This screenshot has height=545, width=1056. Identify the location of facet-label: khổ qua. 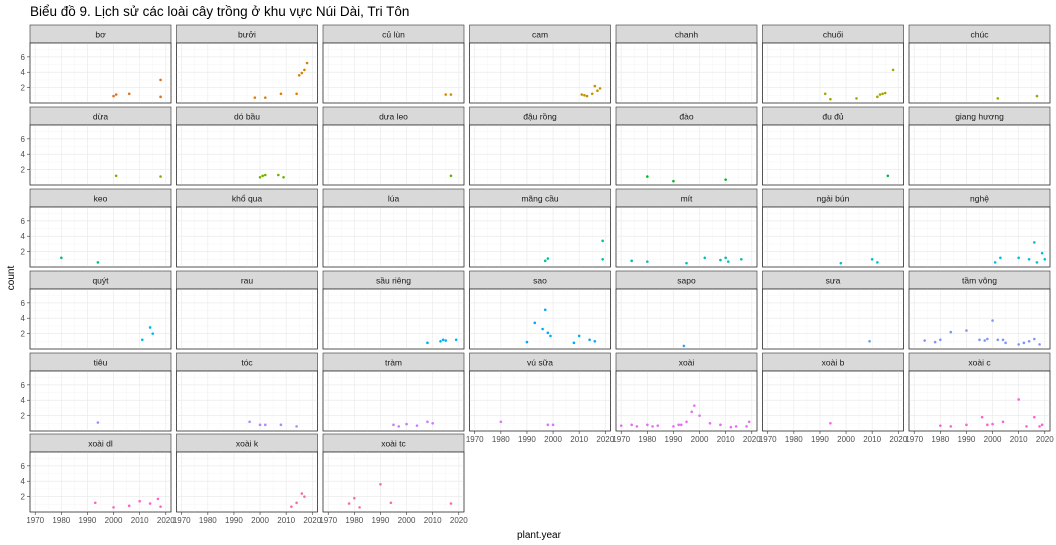
(247, 199).